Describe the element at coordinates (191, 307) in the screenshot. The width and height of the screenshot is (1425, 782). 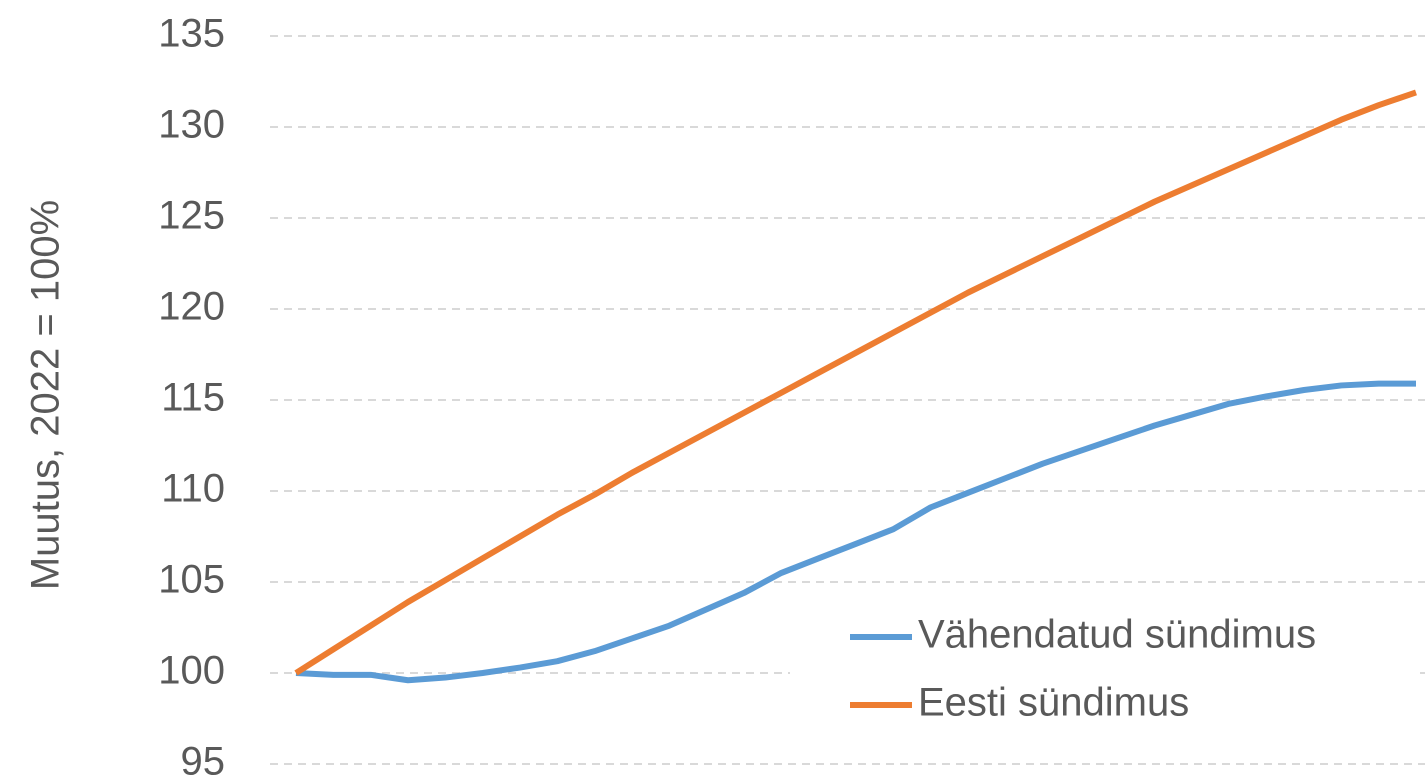
I see `y-tick-label: 120` at that location.